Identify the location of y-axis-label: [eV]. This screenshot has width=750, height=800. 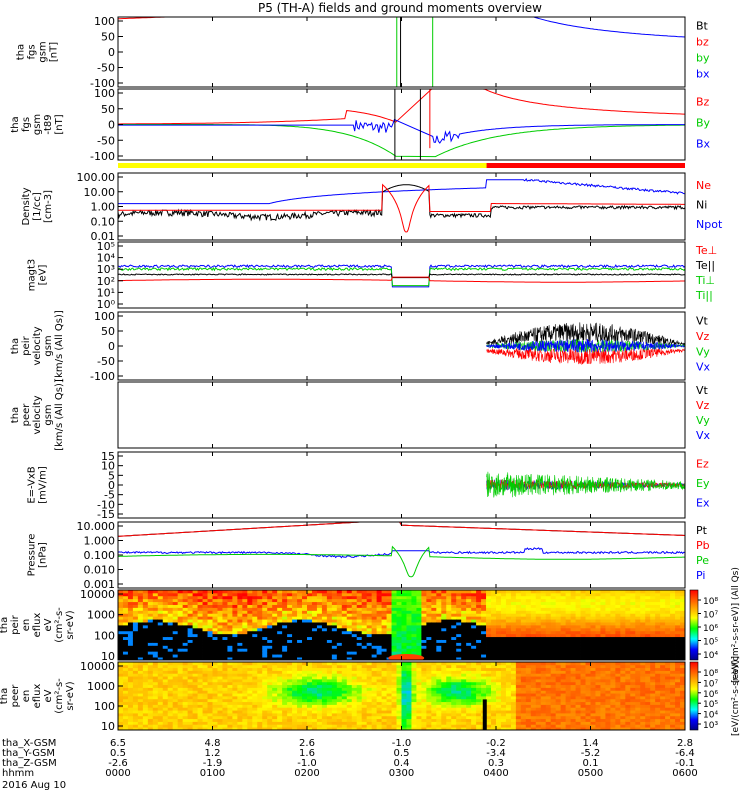
(43, 275).